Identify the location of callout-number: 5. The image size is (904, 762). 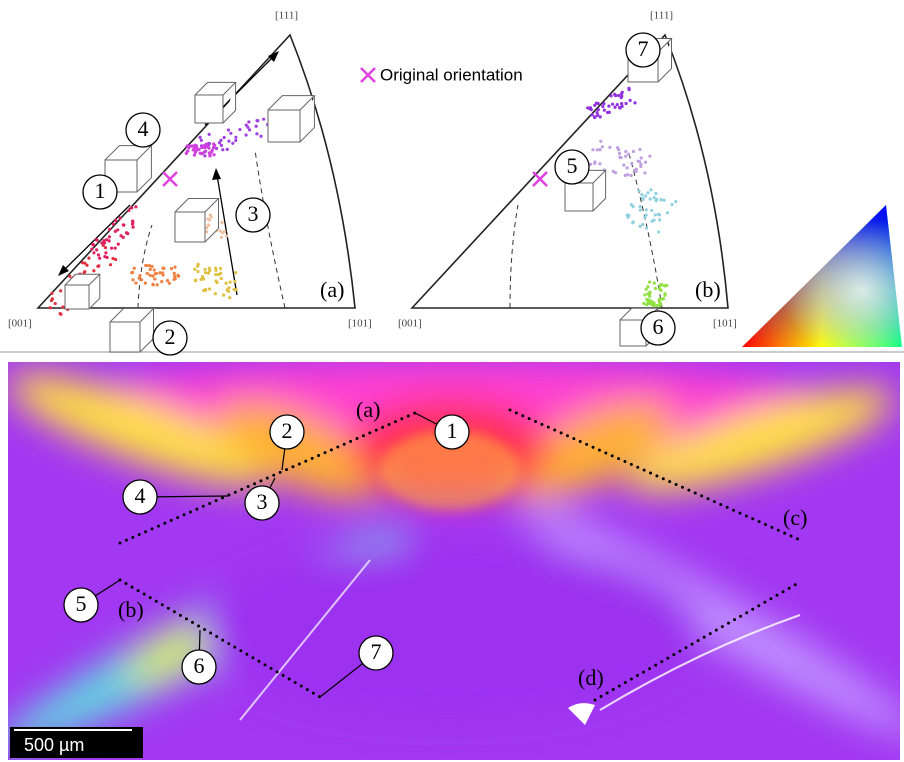
(81, 603).